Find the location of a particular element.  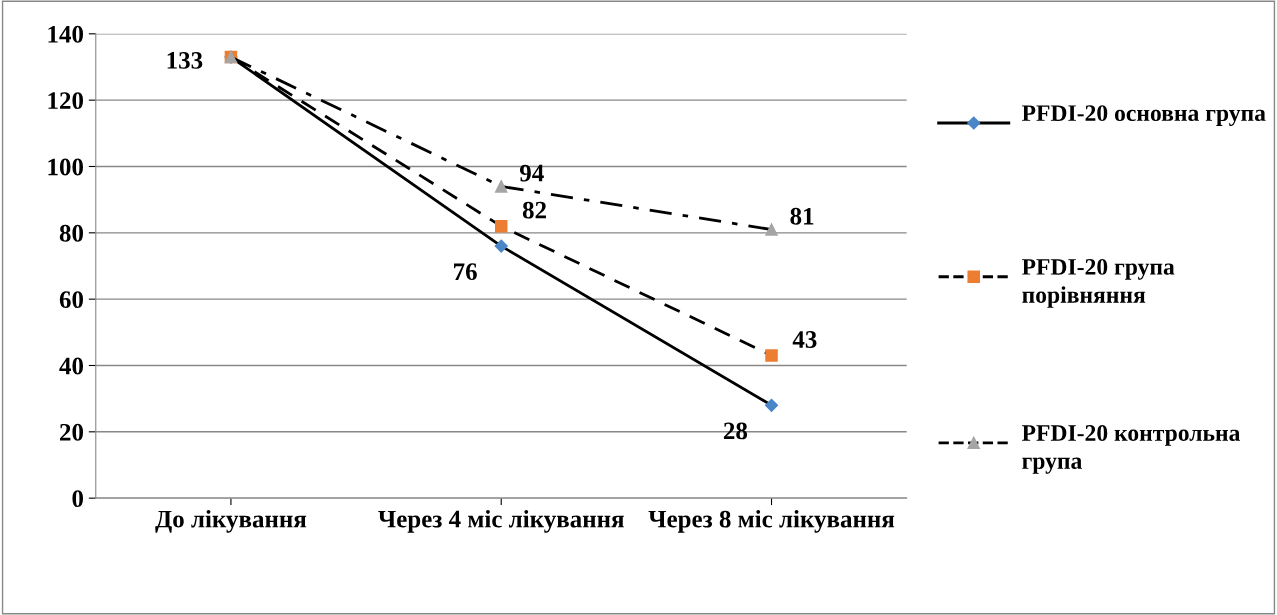

y-tick-label: 140 is located at coordinates (66, 34).